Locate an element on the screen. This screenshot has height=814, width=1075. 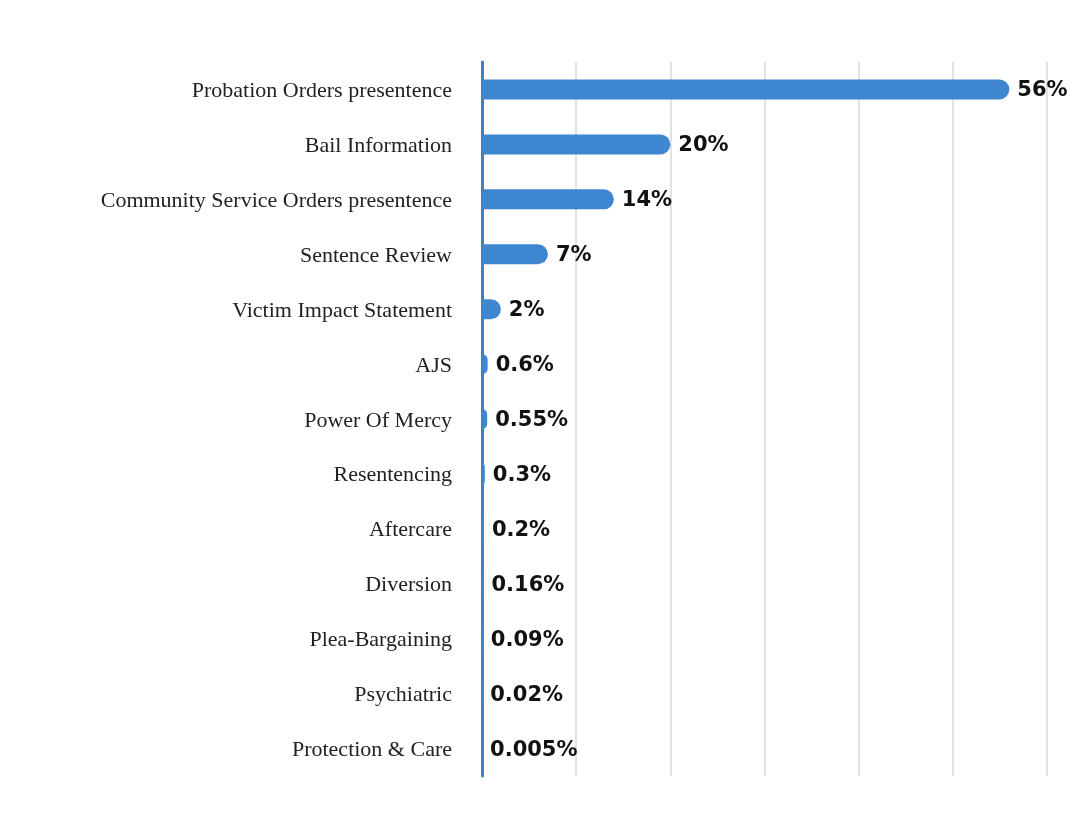
data-label: 0.09% is located at coordinates (527, 638).